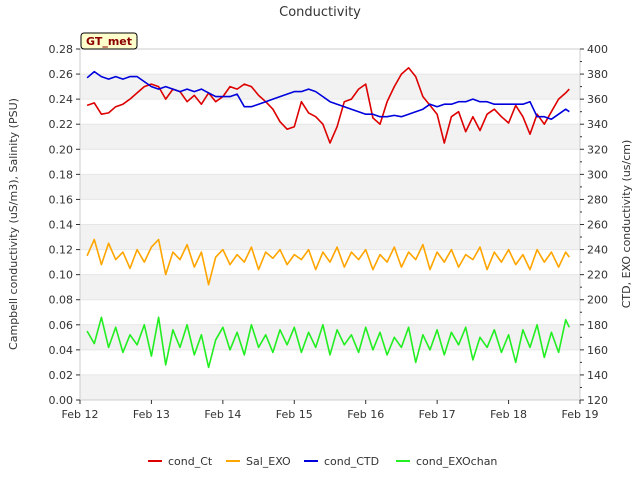  Describe the element at coordinates (597, 350) in the screenshot. I see `y-right-tick-label: 160` at that location.